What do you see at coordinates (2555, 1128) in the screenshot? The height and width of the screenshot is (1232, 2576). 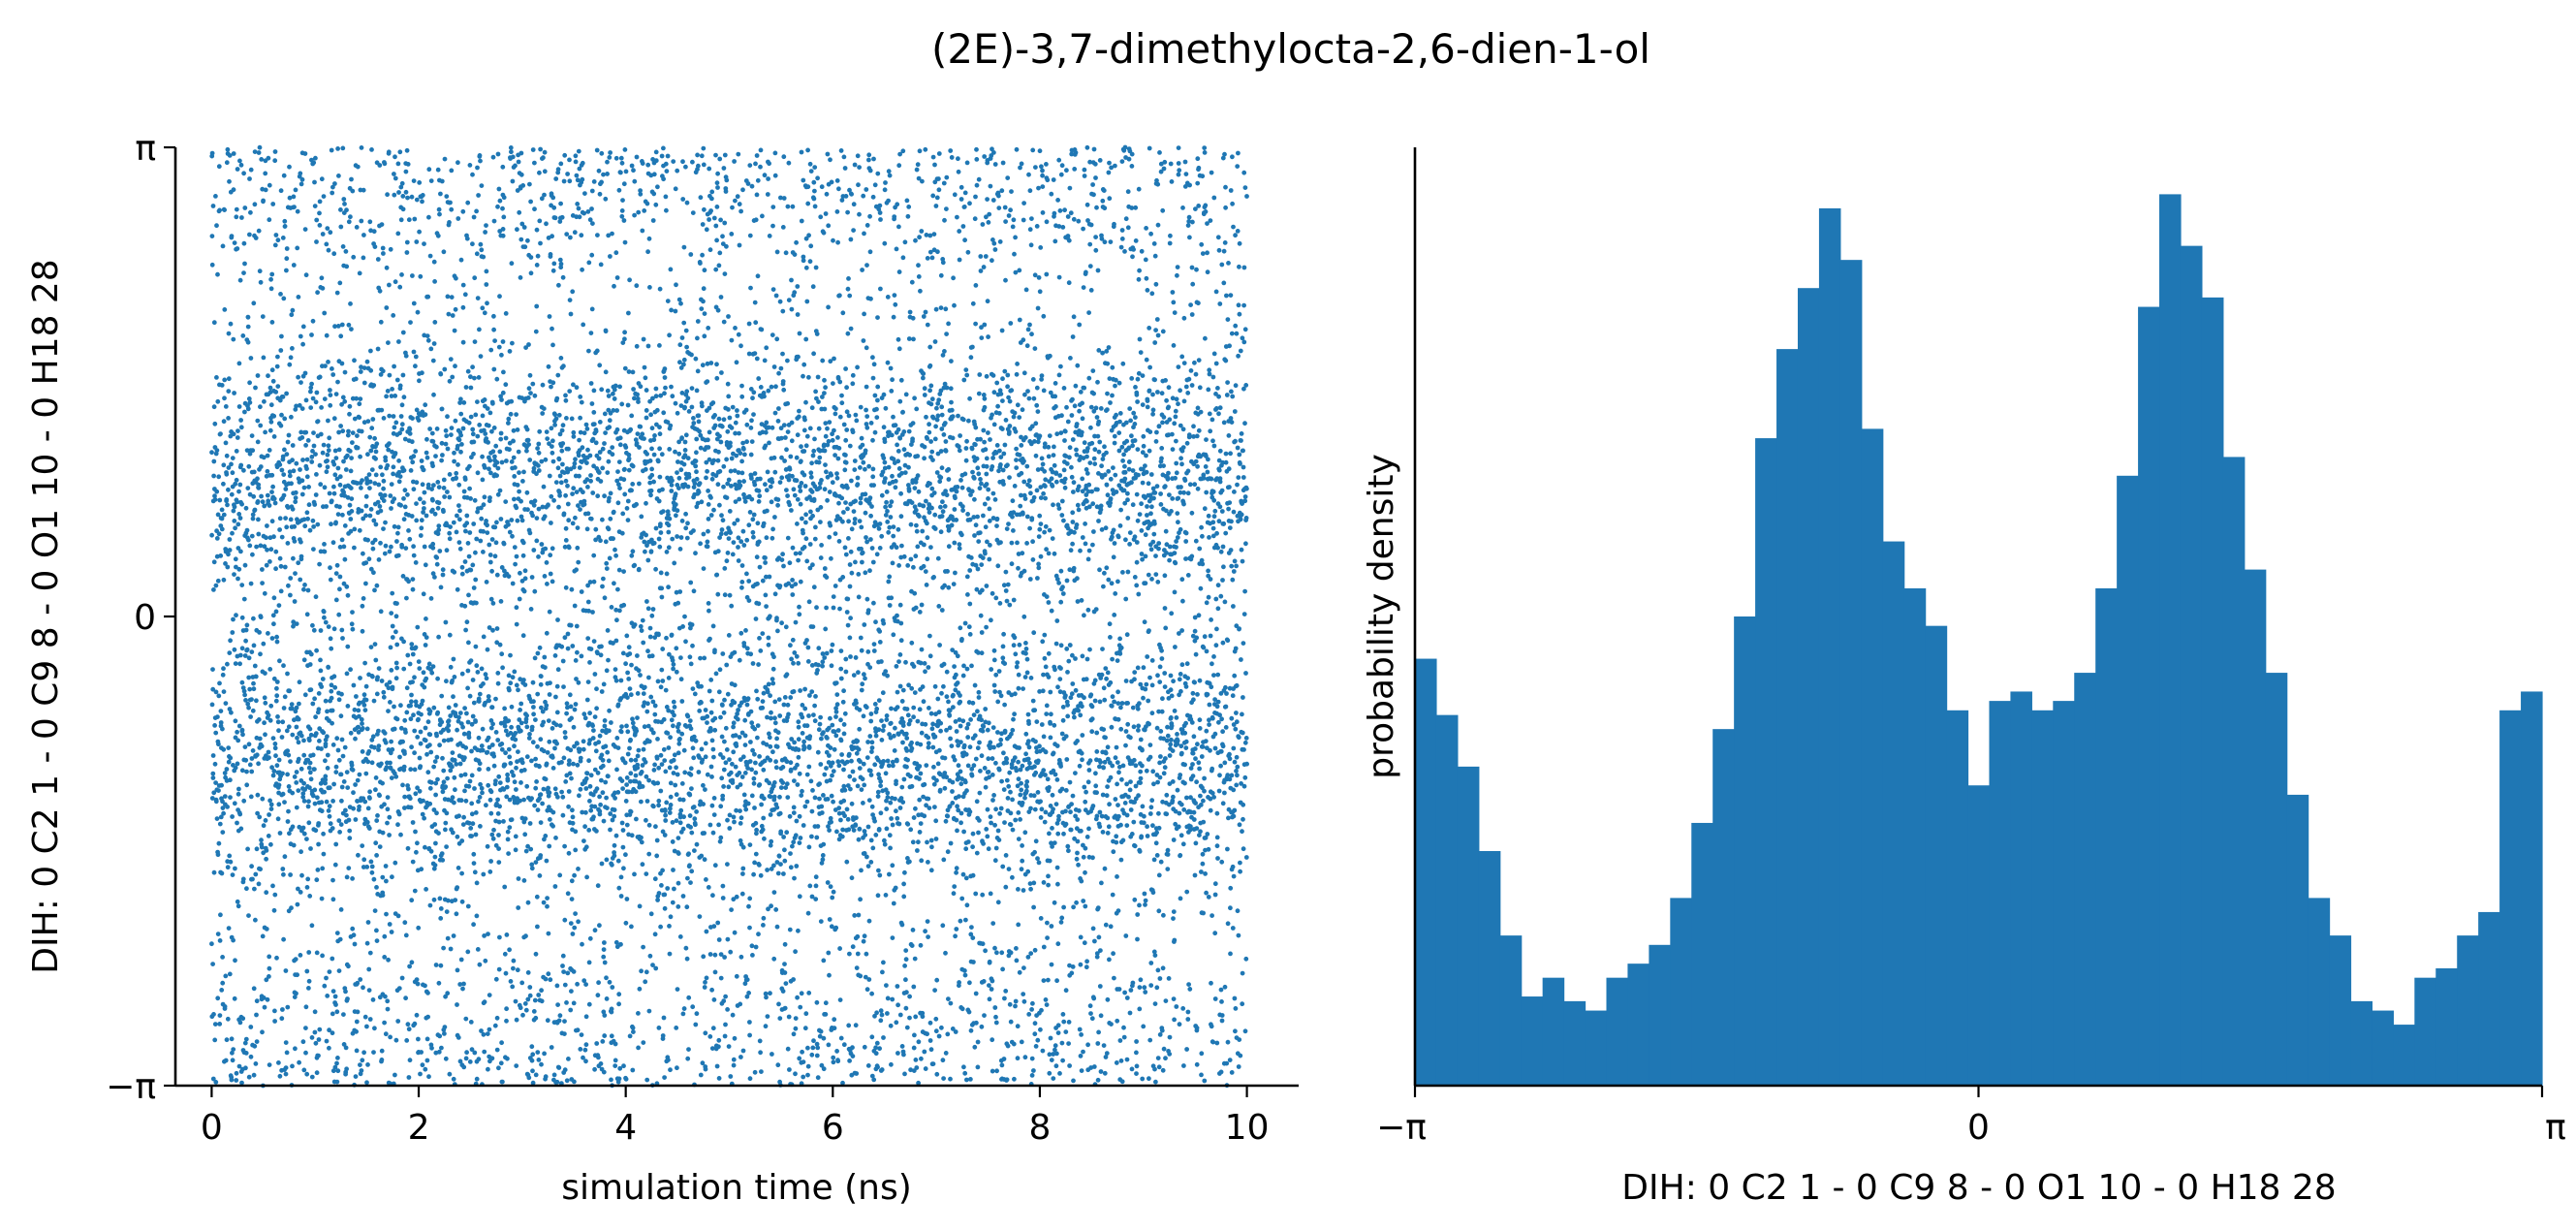 I see `hist-x-tick-label: π` at bounding box center [2555, 1128].